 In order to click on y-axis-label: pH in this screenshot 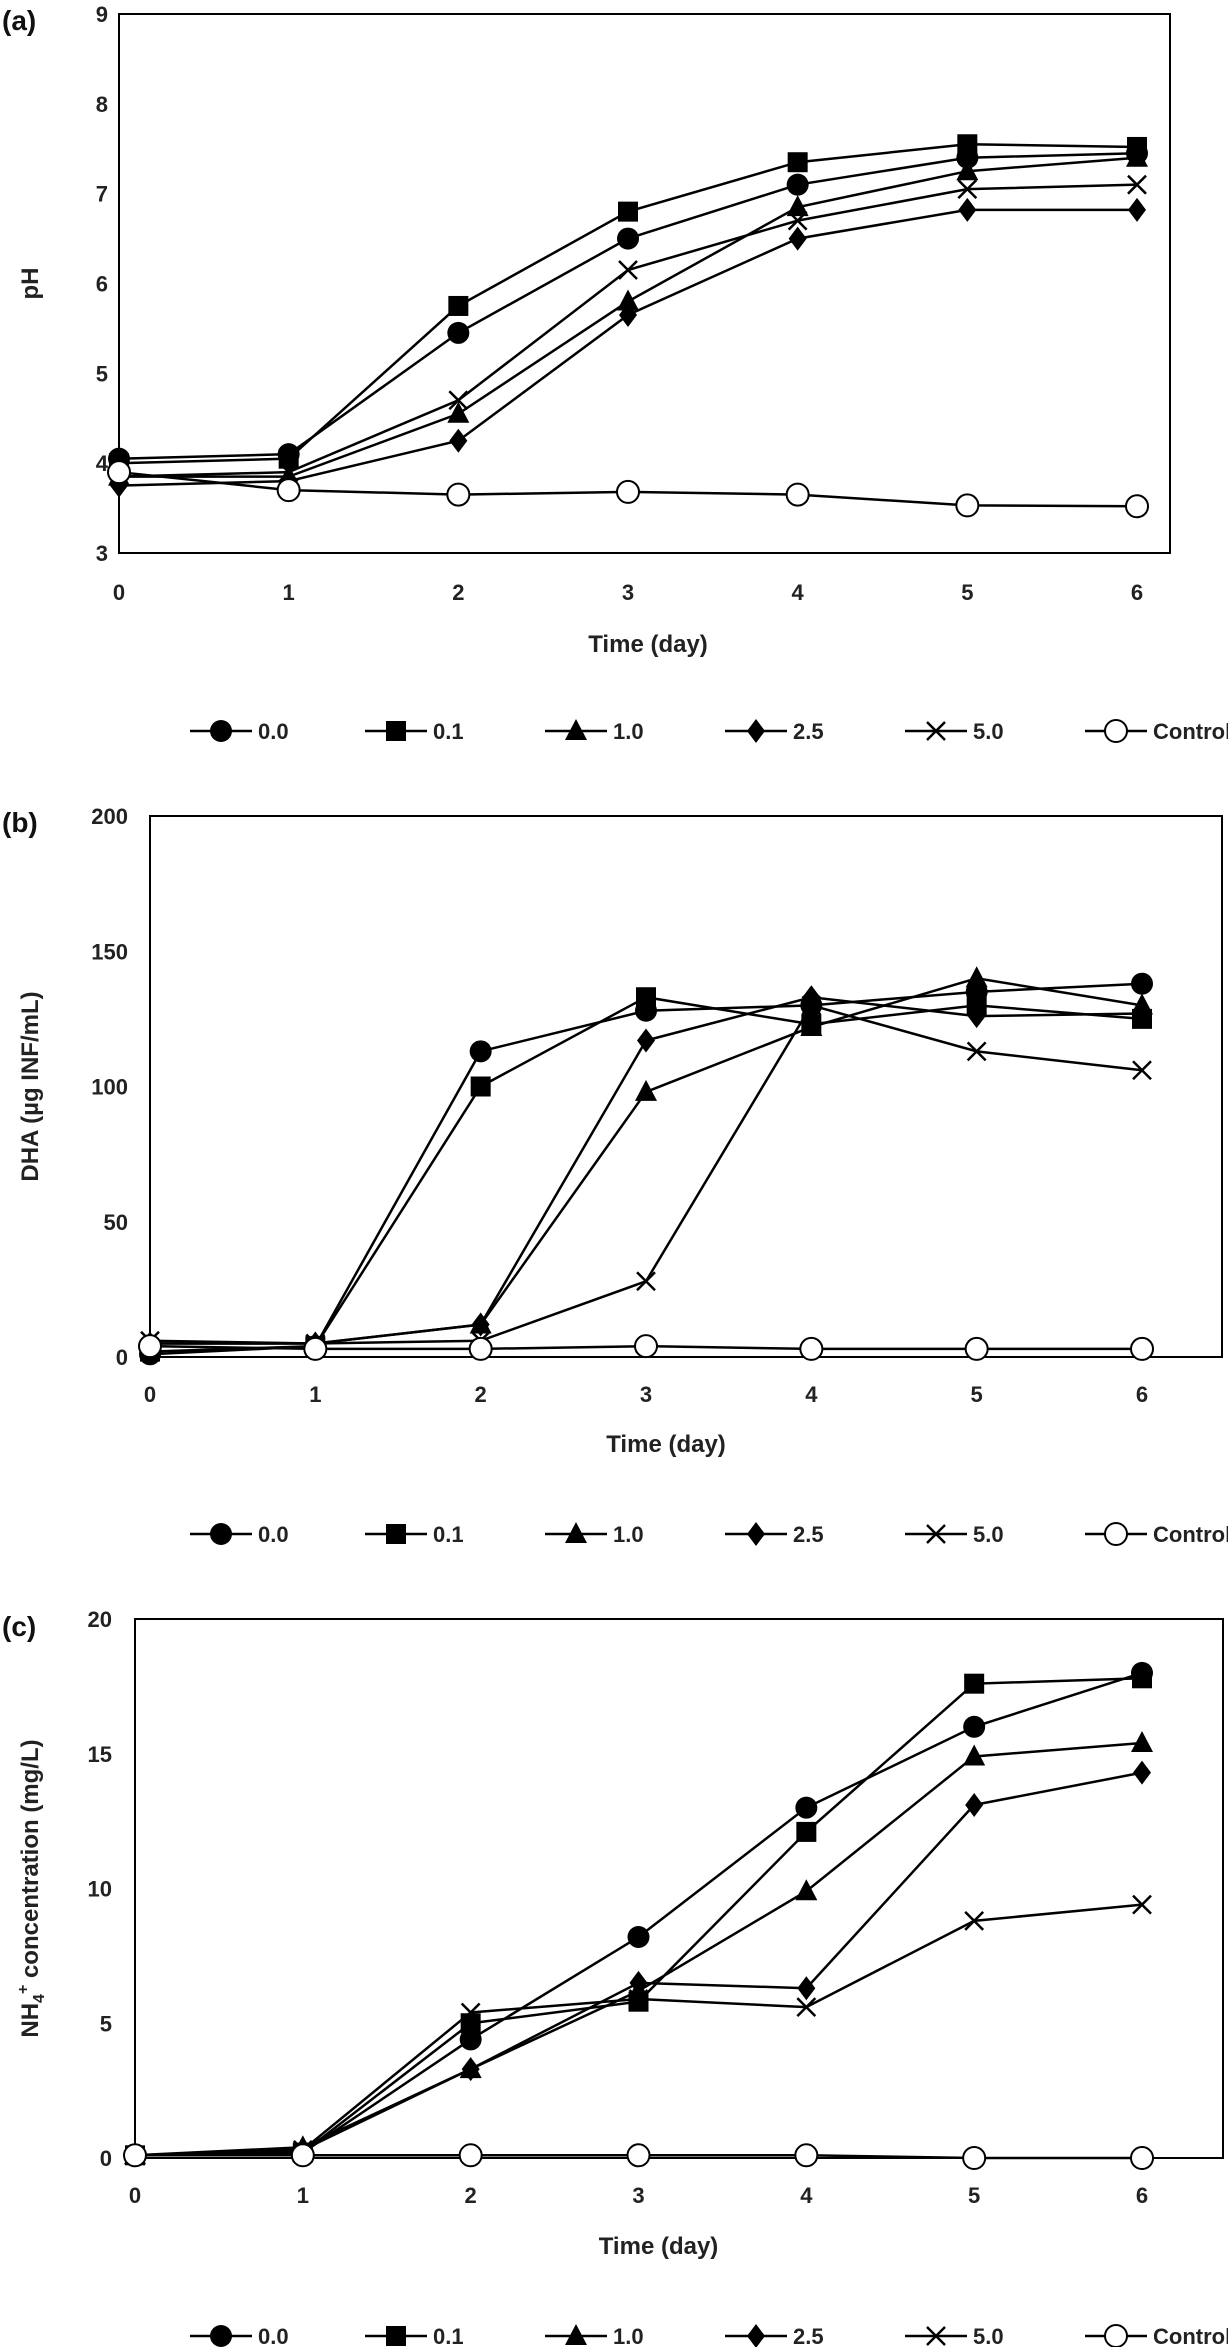, I will do `click(30, 284)`.